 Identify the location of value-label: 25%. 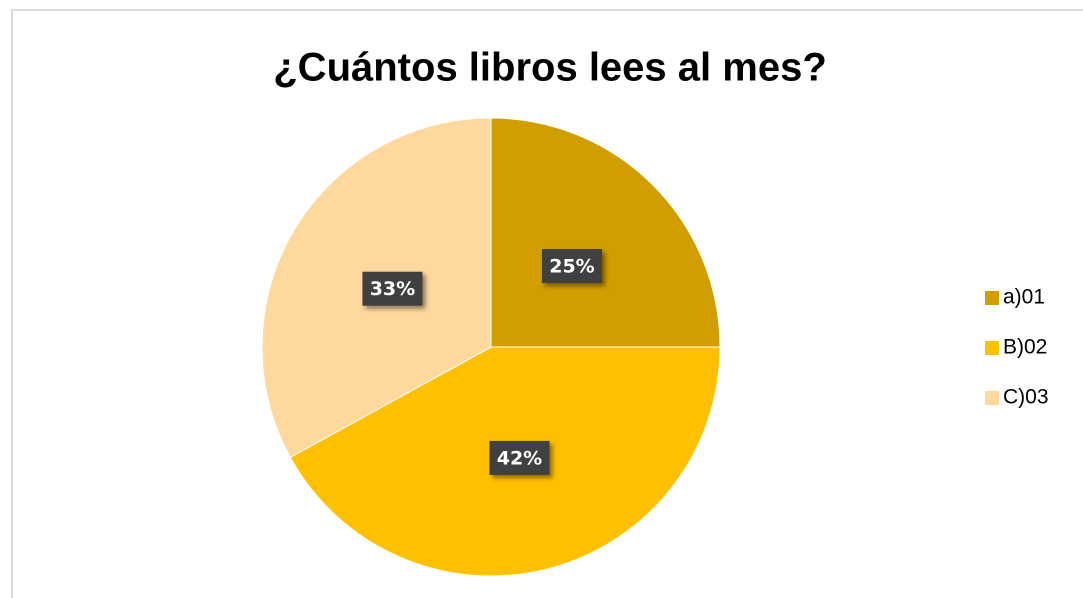
(571, 267).